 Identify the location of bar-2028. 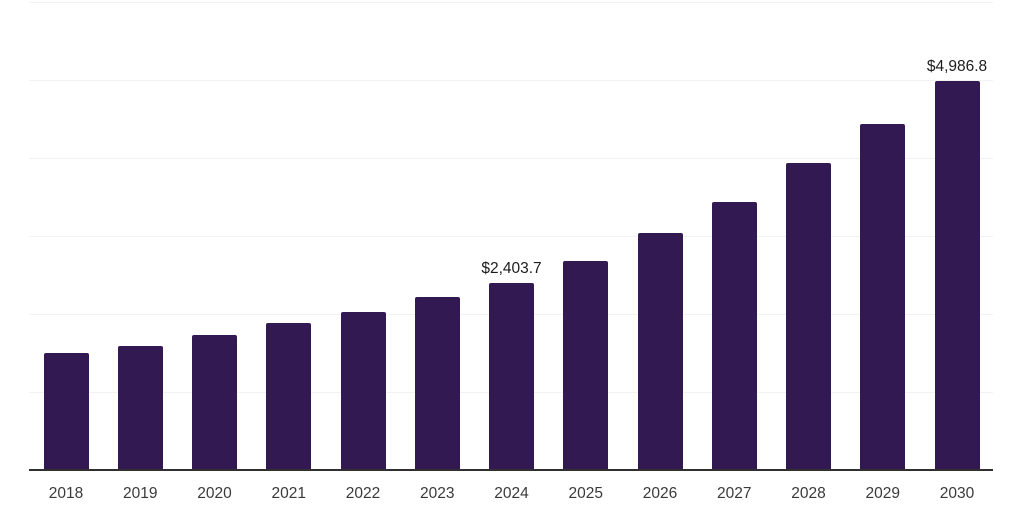
(808, 316).